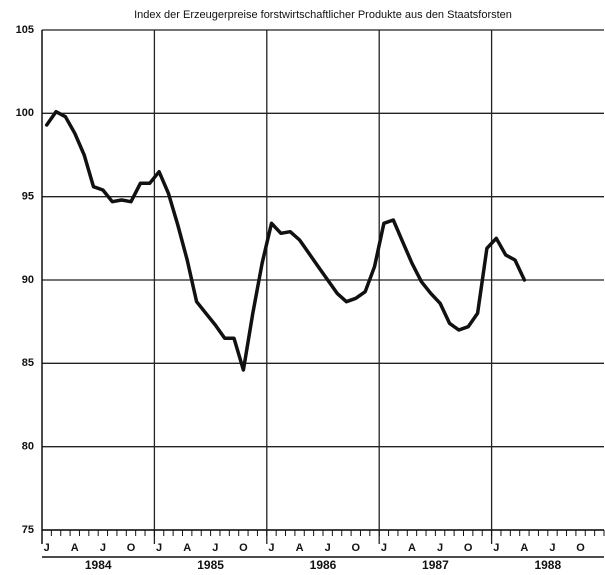  Describe the element at coordinates (210, 565) in the screenshot. I see `year-label: 1985` at that location.